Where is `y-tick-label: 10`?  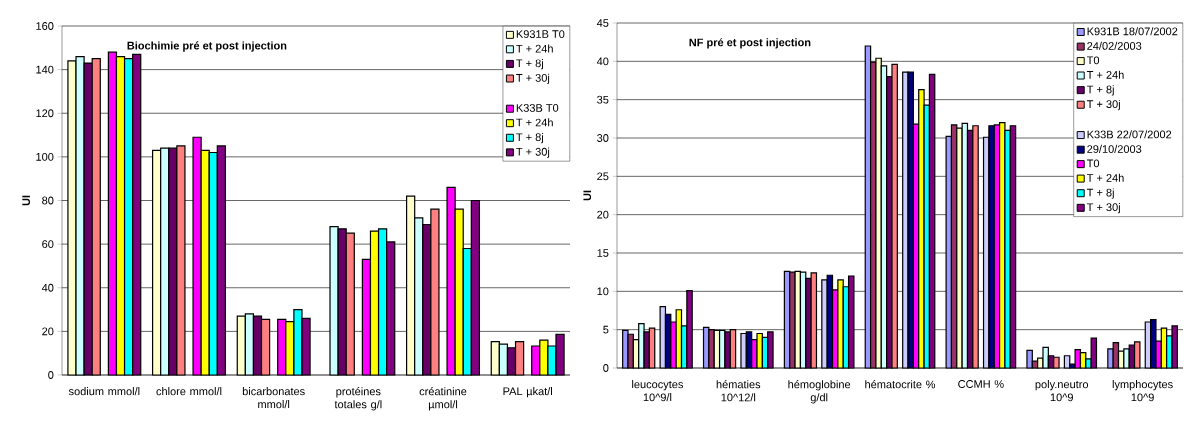
y-tick-label: 10 is located at coordinates (603, 291).